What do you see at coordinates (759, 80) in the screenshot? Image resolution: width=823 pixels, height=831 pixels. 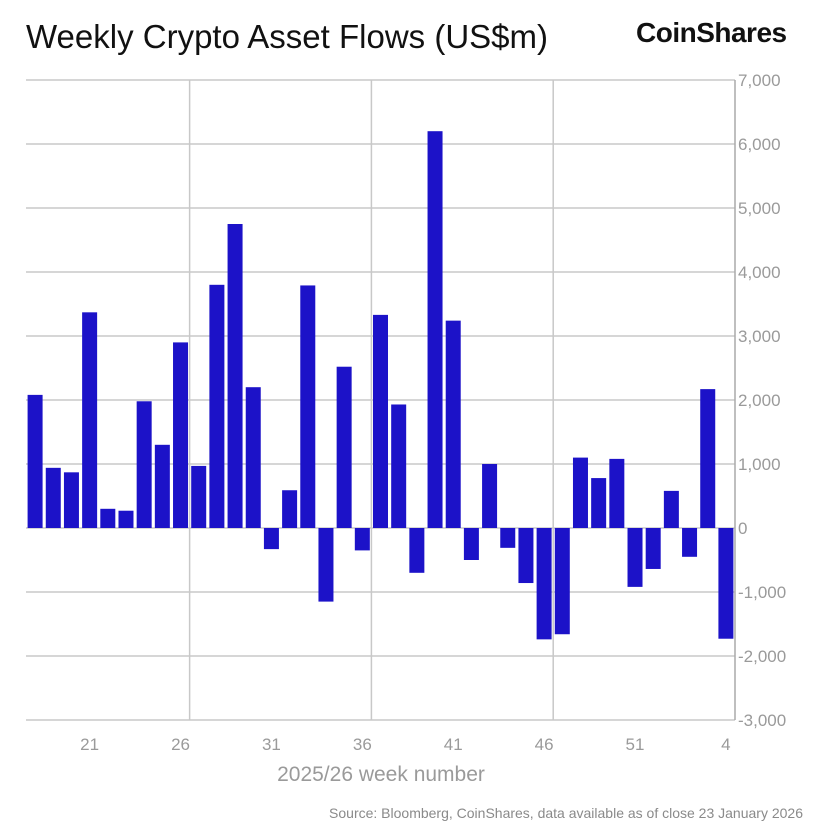 I see `y-tick-label: 7,000` at bounding box center [759, 80].